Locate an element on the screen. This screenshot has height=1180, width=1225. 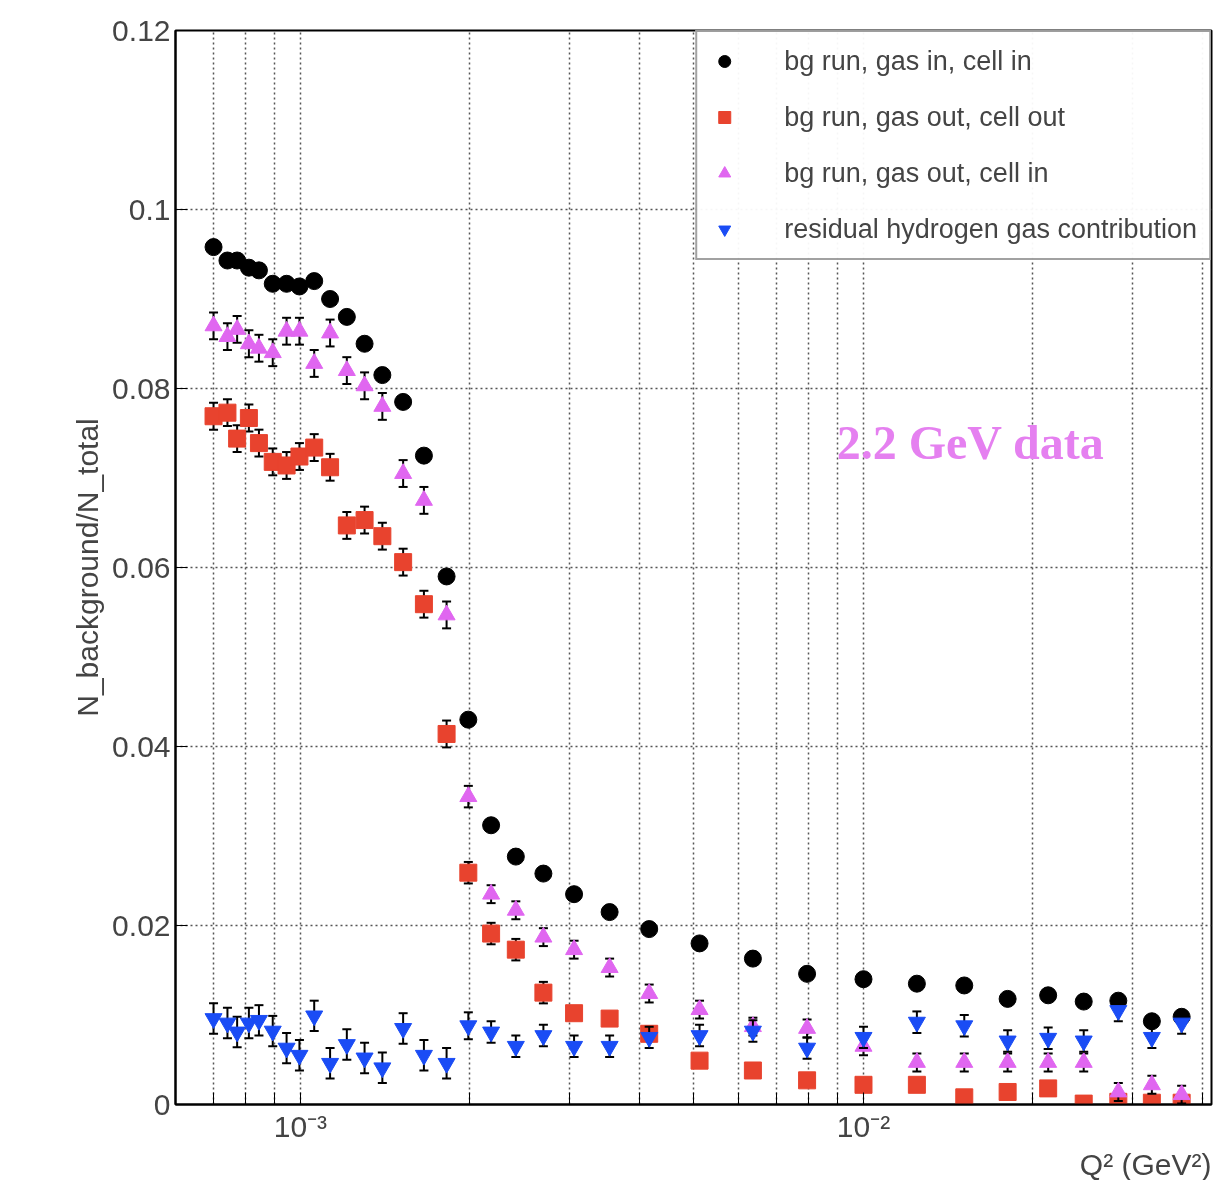
y-tick-label: 0 is located at coordinates (162, 1104).